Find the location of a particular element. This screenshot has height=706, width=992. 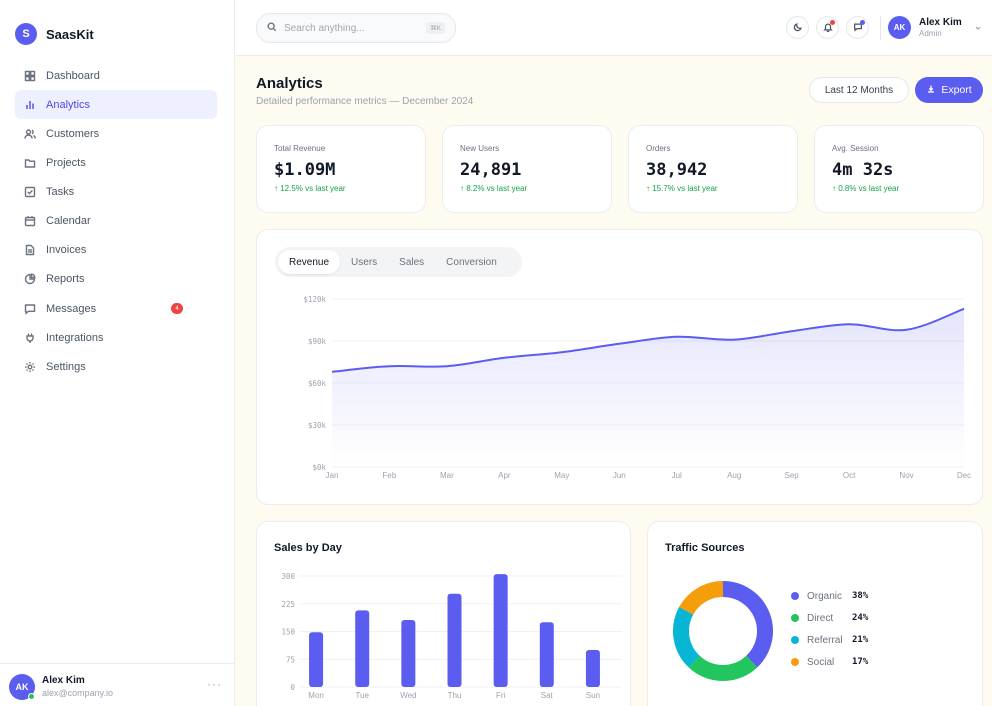

page-title: Analytics is located at coordinates (289, 83).